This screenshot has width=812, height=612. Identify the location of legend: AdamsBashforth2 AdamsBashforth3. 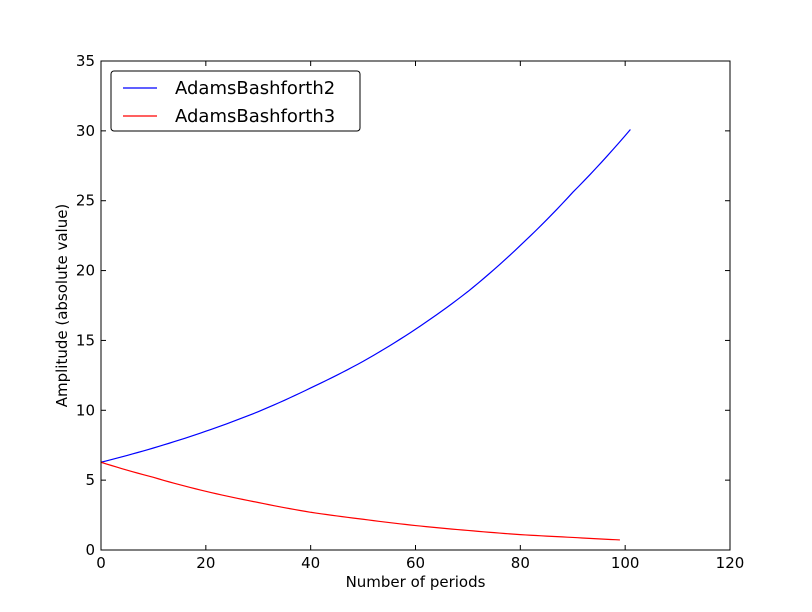
(235, 101).